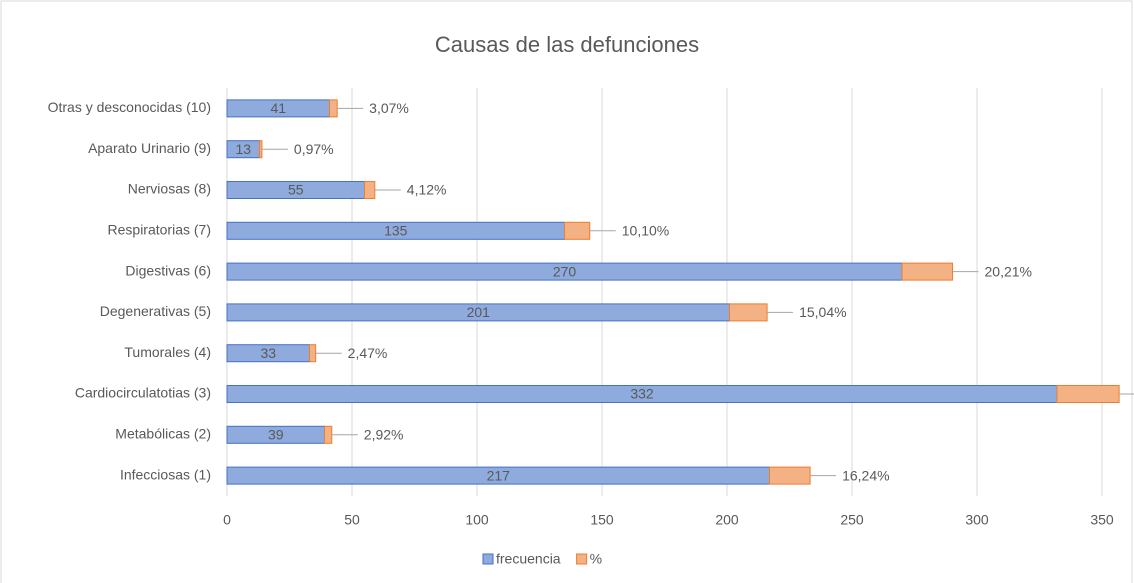 This screenshot has height=583, width=1134. I want to click on data-label: 13, so click(243, 149).